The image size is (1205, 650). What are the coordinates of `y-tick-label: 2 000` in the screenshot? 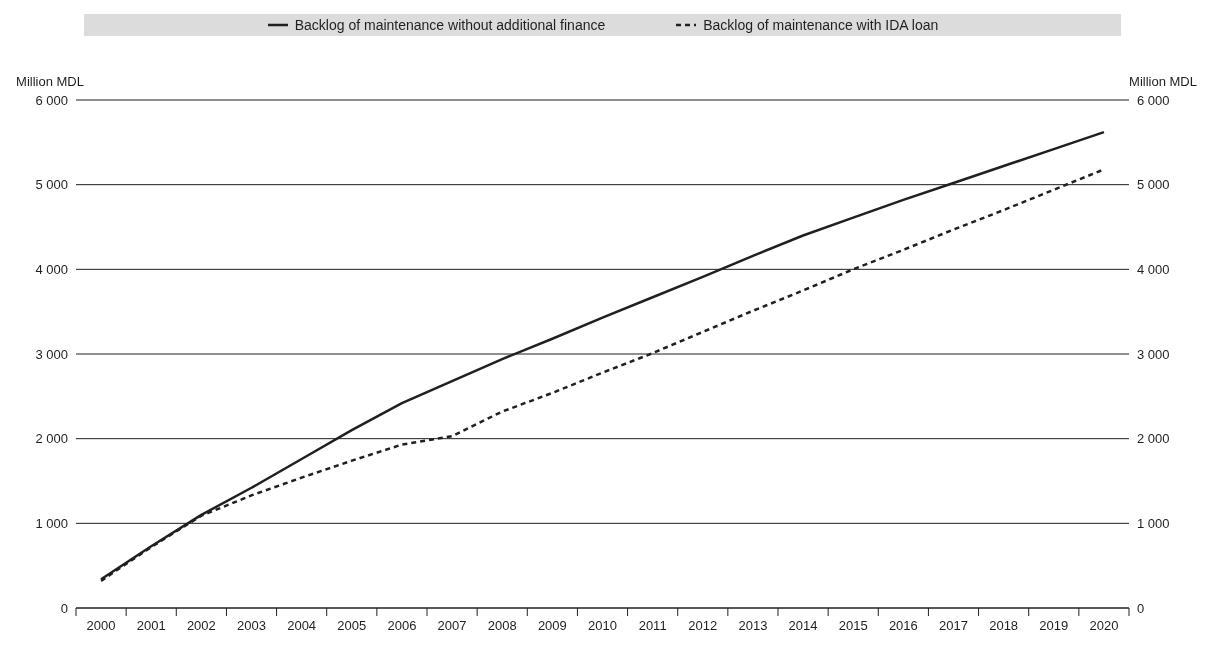 It's located at (51, 439).